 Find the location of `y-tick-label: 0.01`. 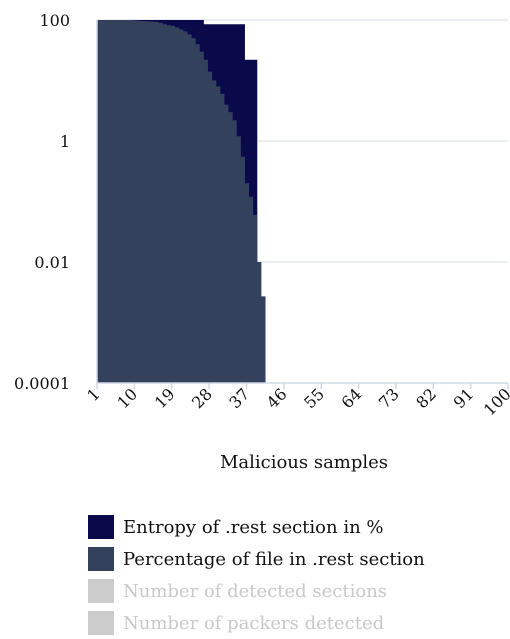

y-tick-label: 0.01 is located at coordinates (52, 262).